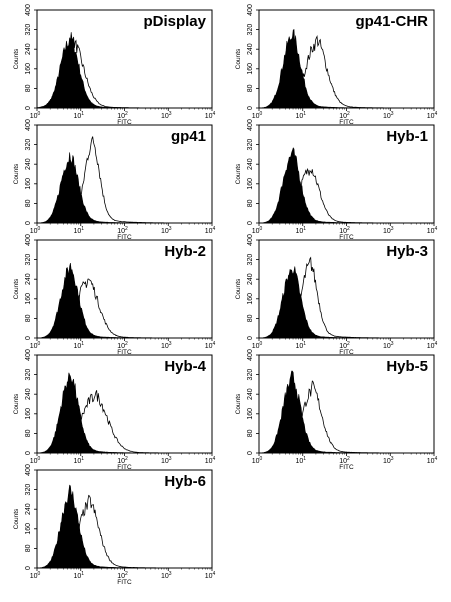 The height and width of the screenshot is (602, 451). What do you see at coordinates (185, 251) in the screenshot?
I see `panel-title: Hyb-2` at bounding box center [185, 251].